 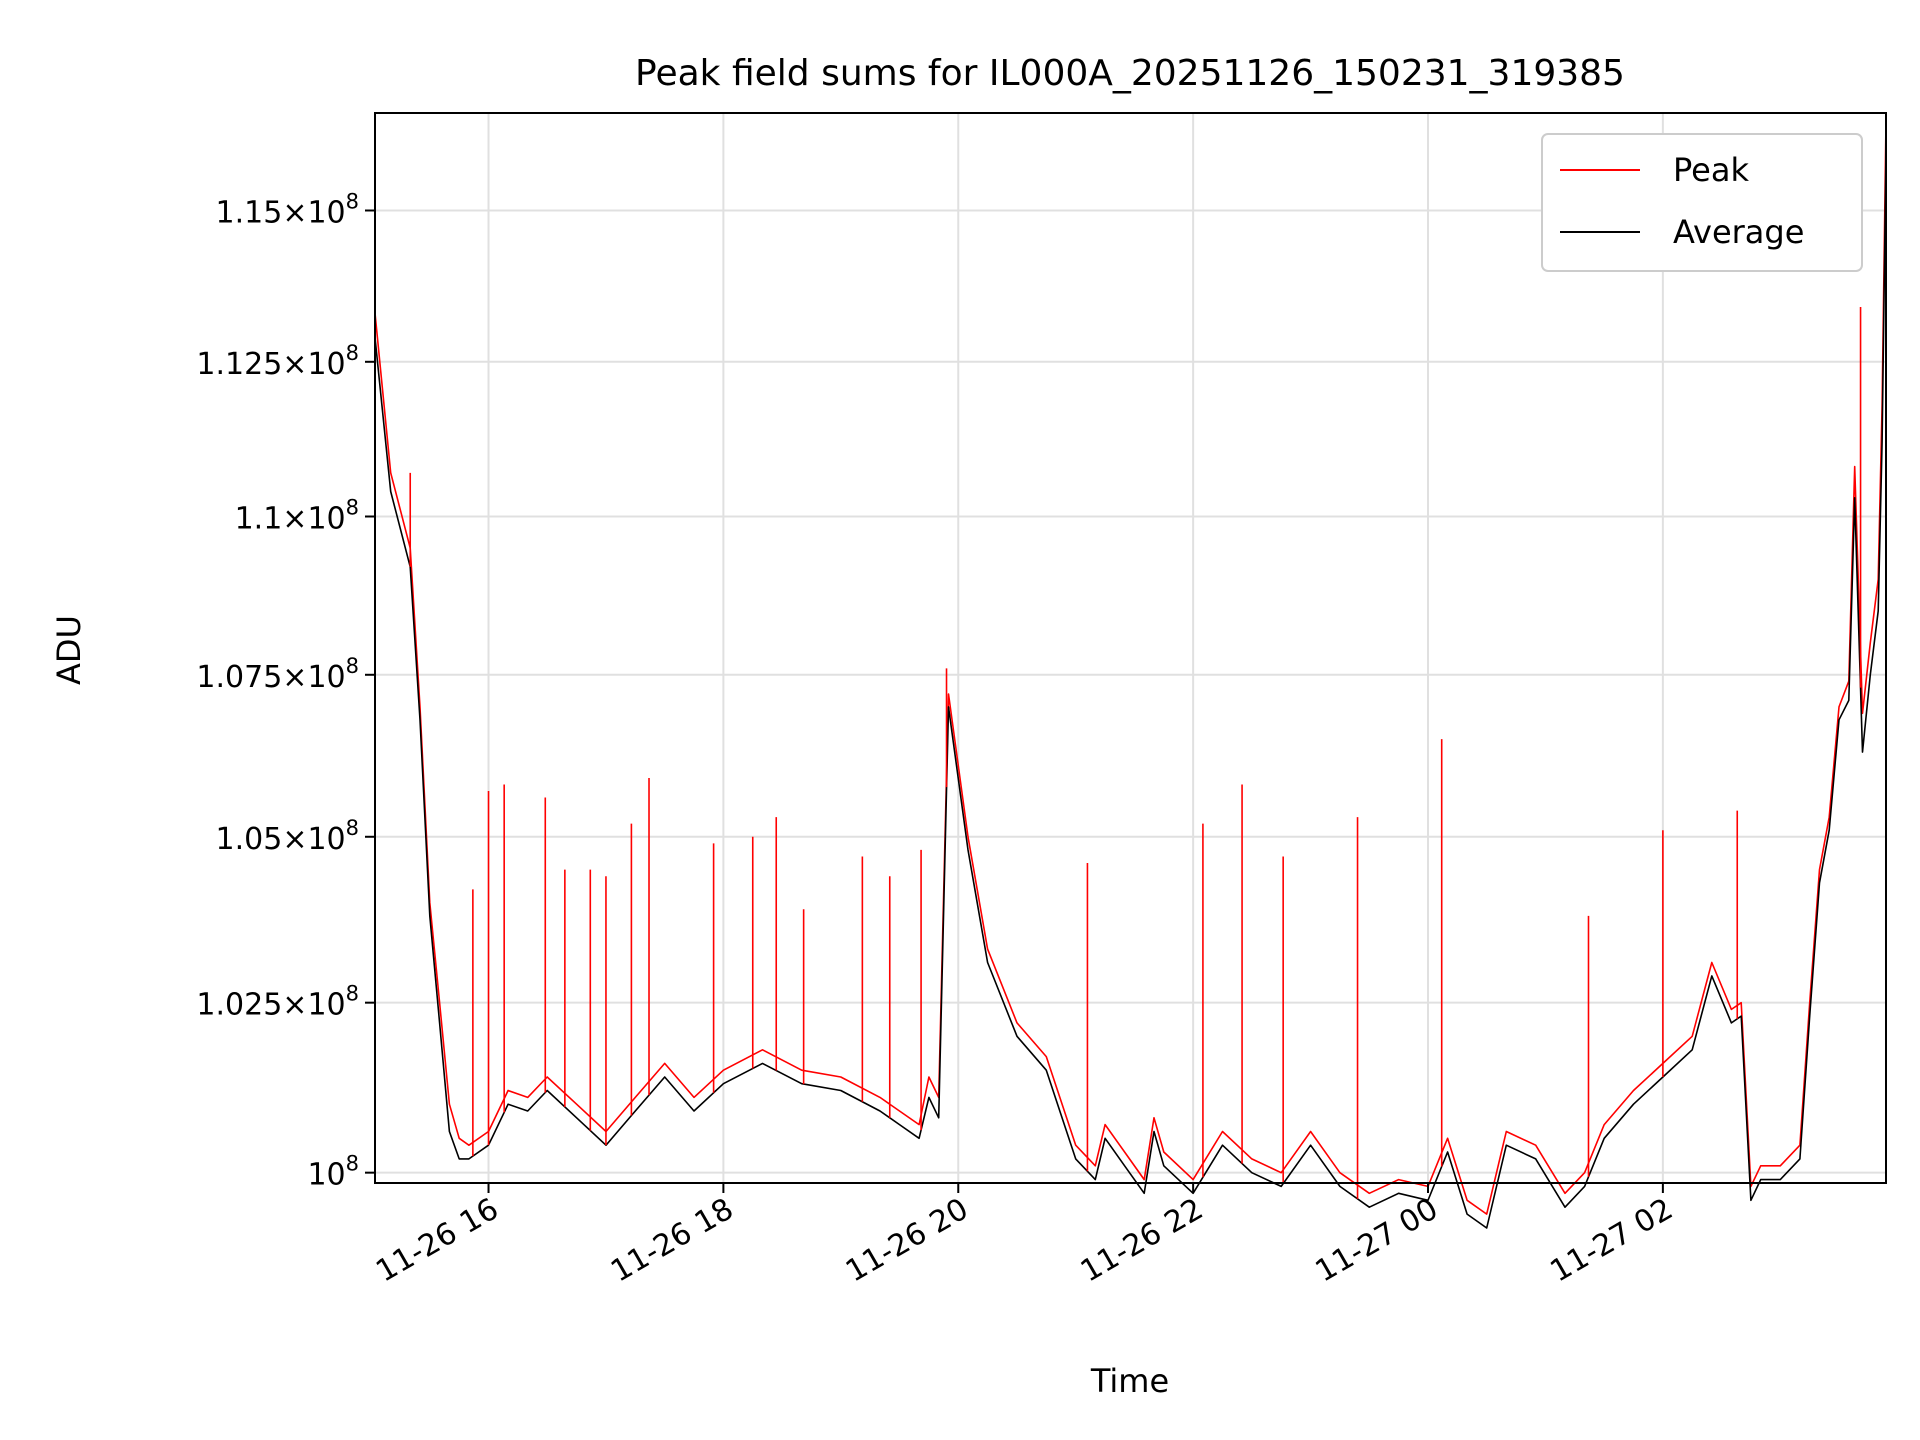 I want to click on y-tick-label: 1.025×108, so click(x=277, y=1002).